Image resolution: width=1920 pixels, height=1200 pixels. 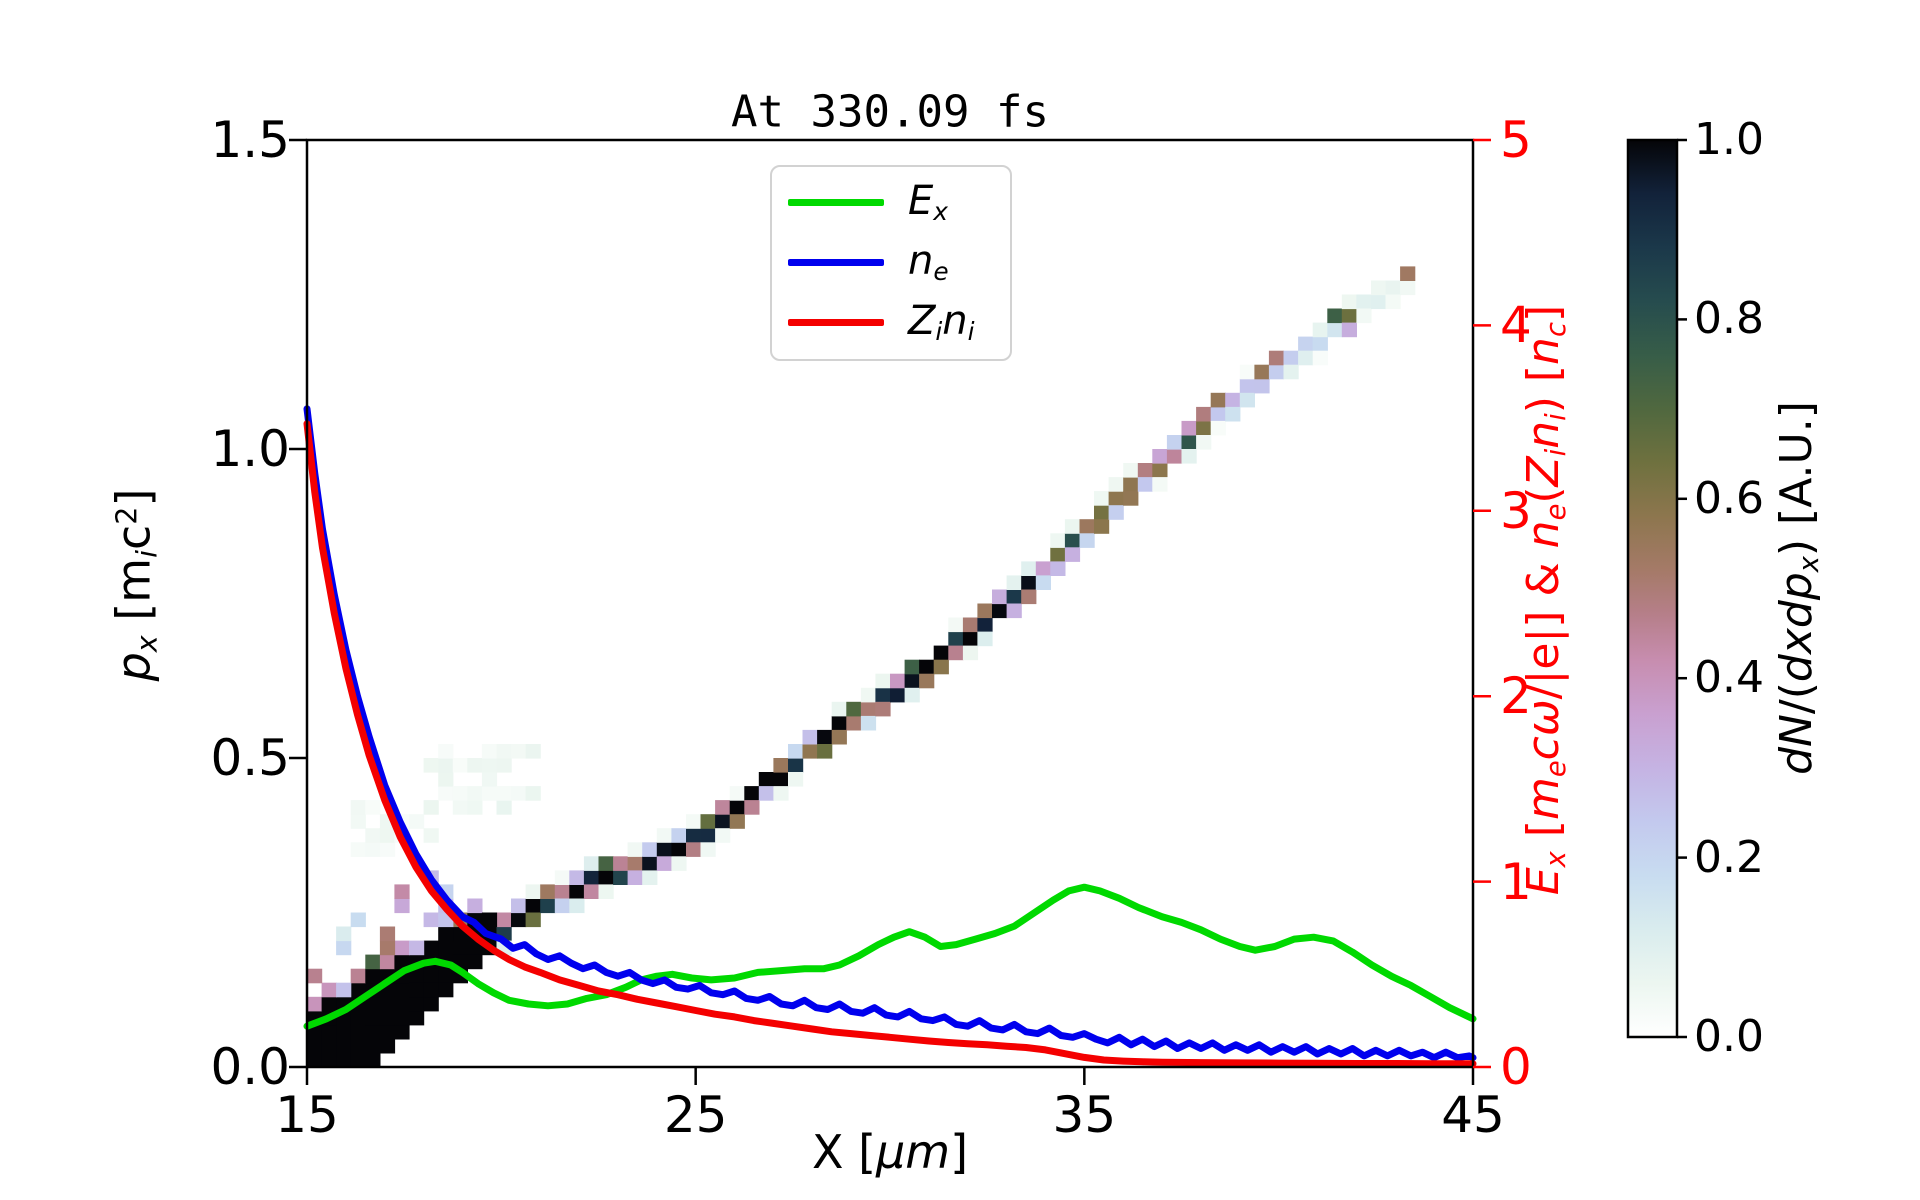 I want to click on label-part: /(, so click(x=1797, y=698).